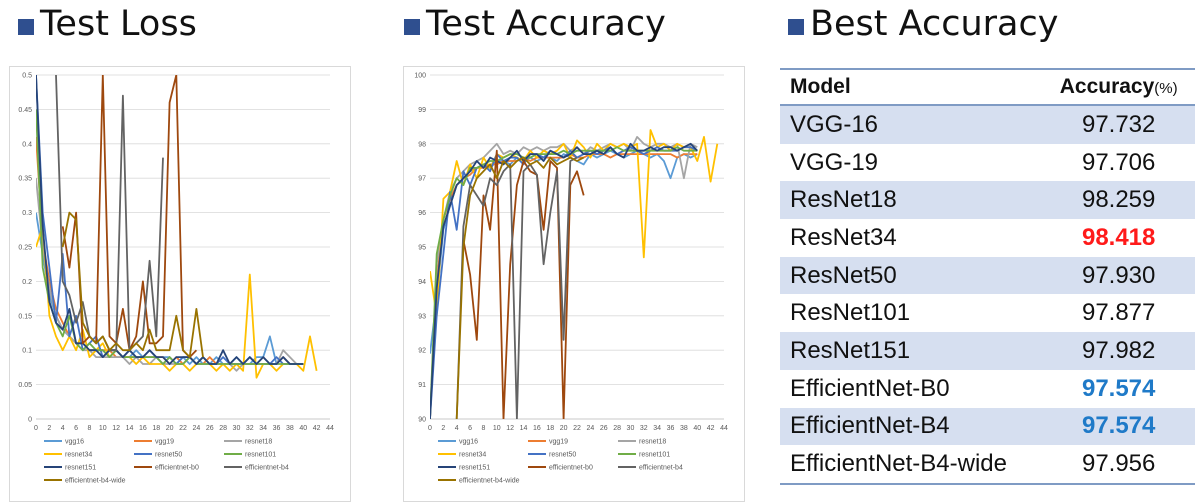 Image resolution: width=1201 pixels, height=504 pixels. What do you see at coordinates (923, 24) in the screenshot?
I see `best-accuracy-title: Best Accuracy` at bounding box center [923, 24].